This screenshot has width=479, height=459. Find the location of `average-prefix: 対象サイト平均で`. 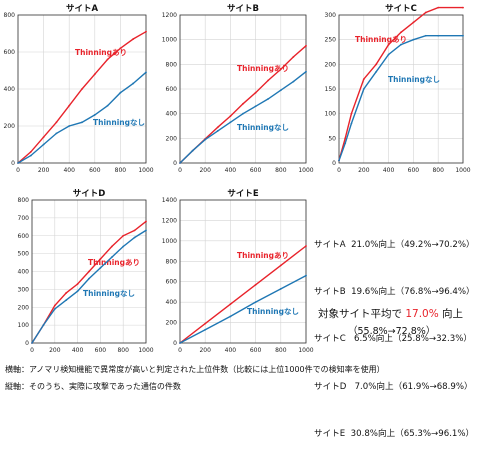

average-prefix: 対象サイト平均で is located at coordinates (360, 314).